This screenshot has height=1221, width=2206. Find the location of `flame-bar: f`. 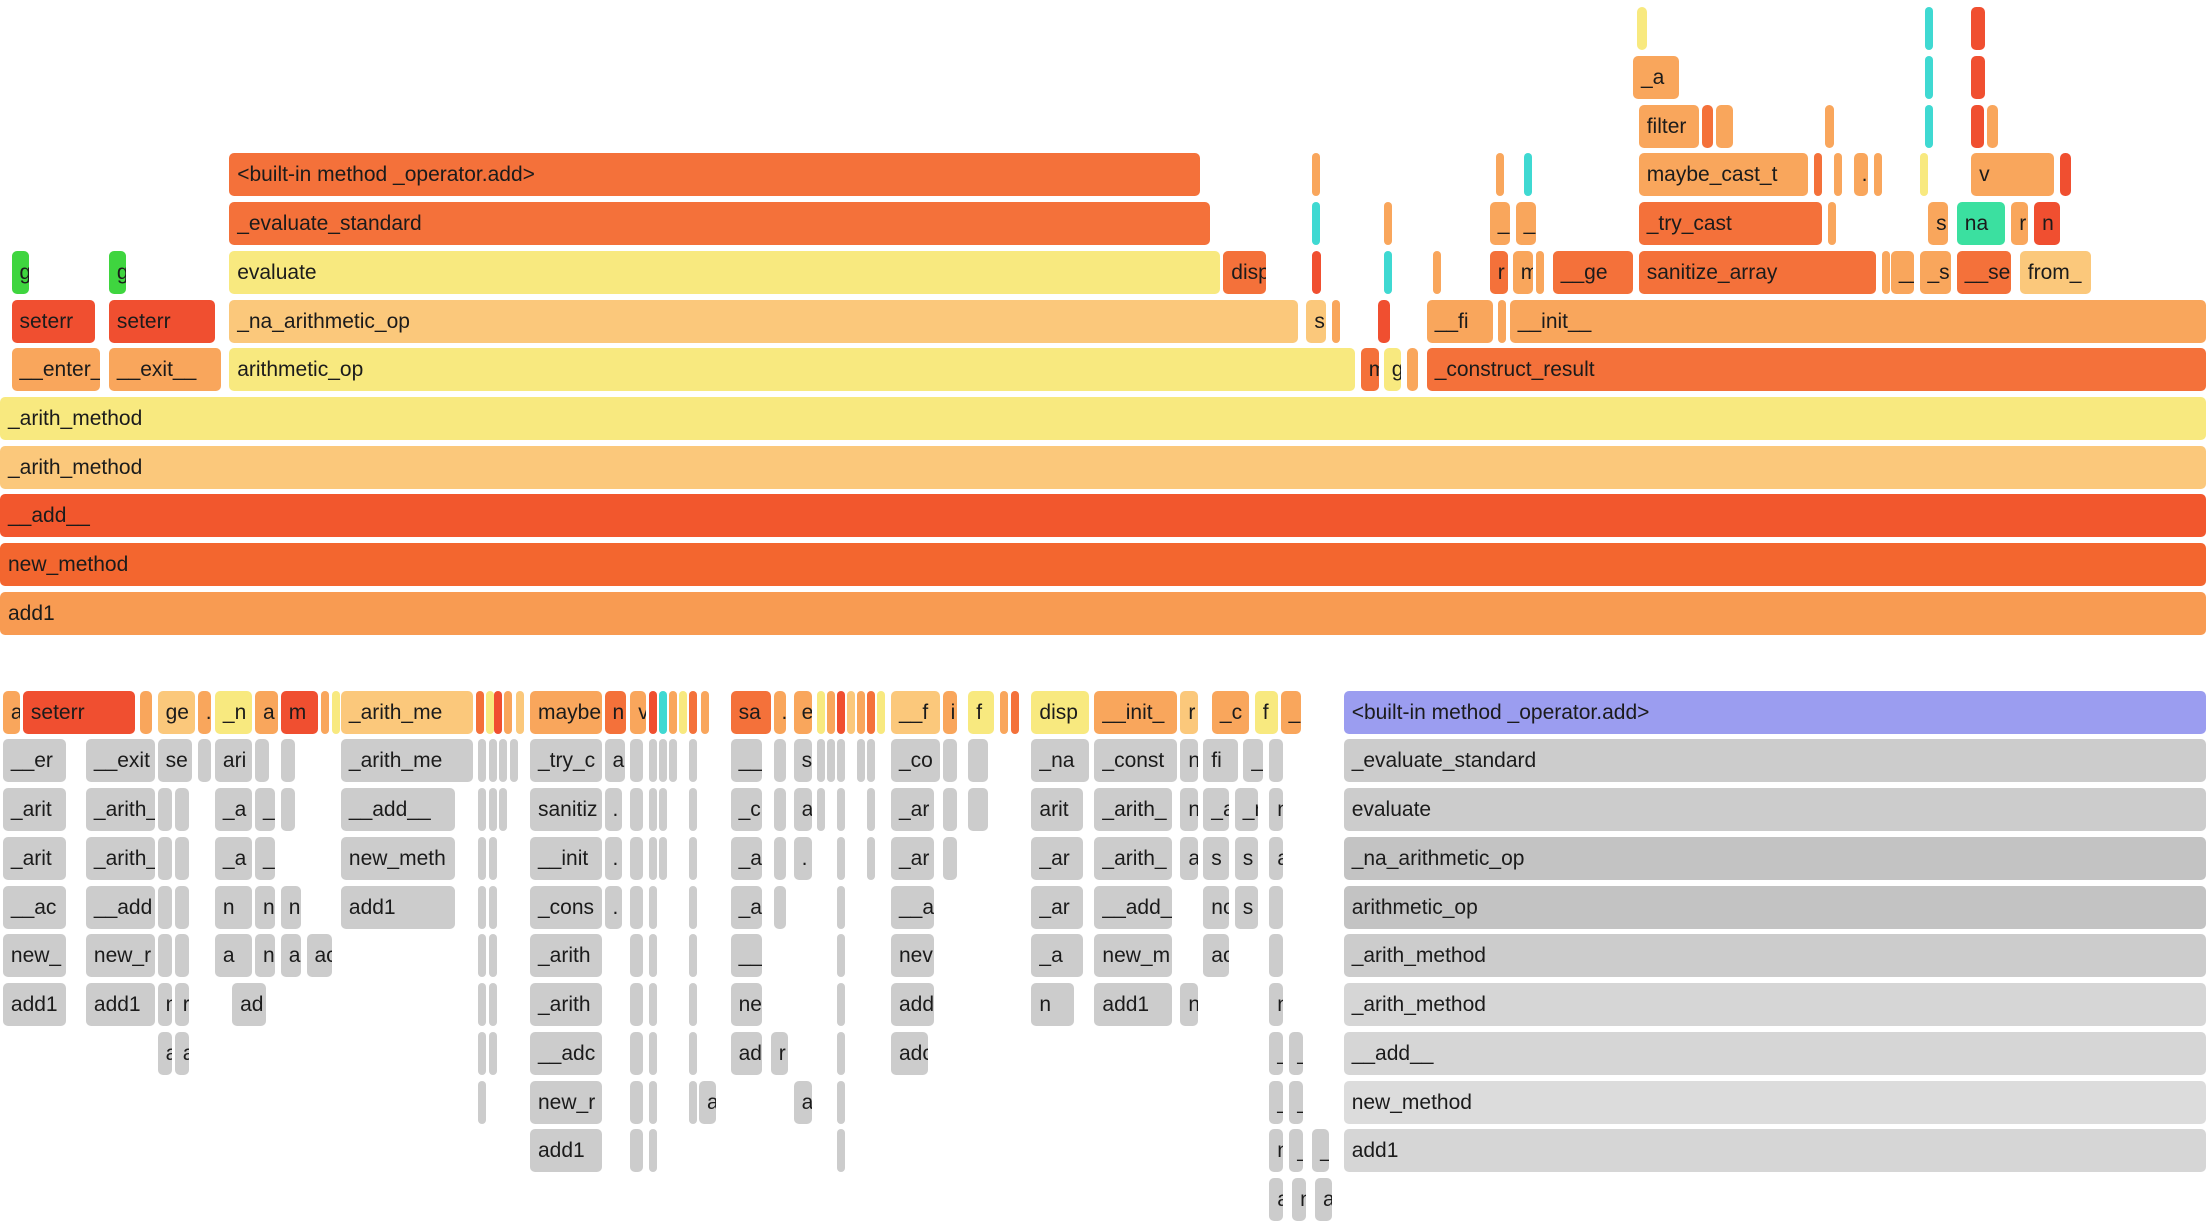

flame-bar: f is located at coordinates (1266, 712).